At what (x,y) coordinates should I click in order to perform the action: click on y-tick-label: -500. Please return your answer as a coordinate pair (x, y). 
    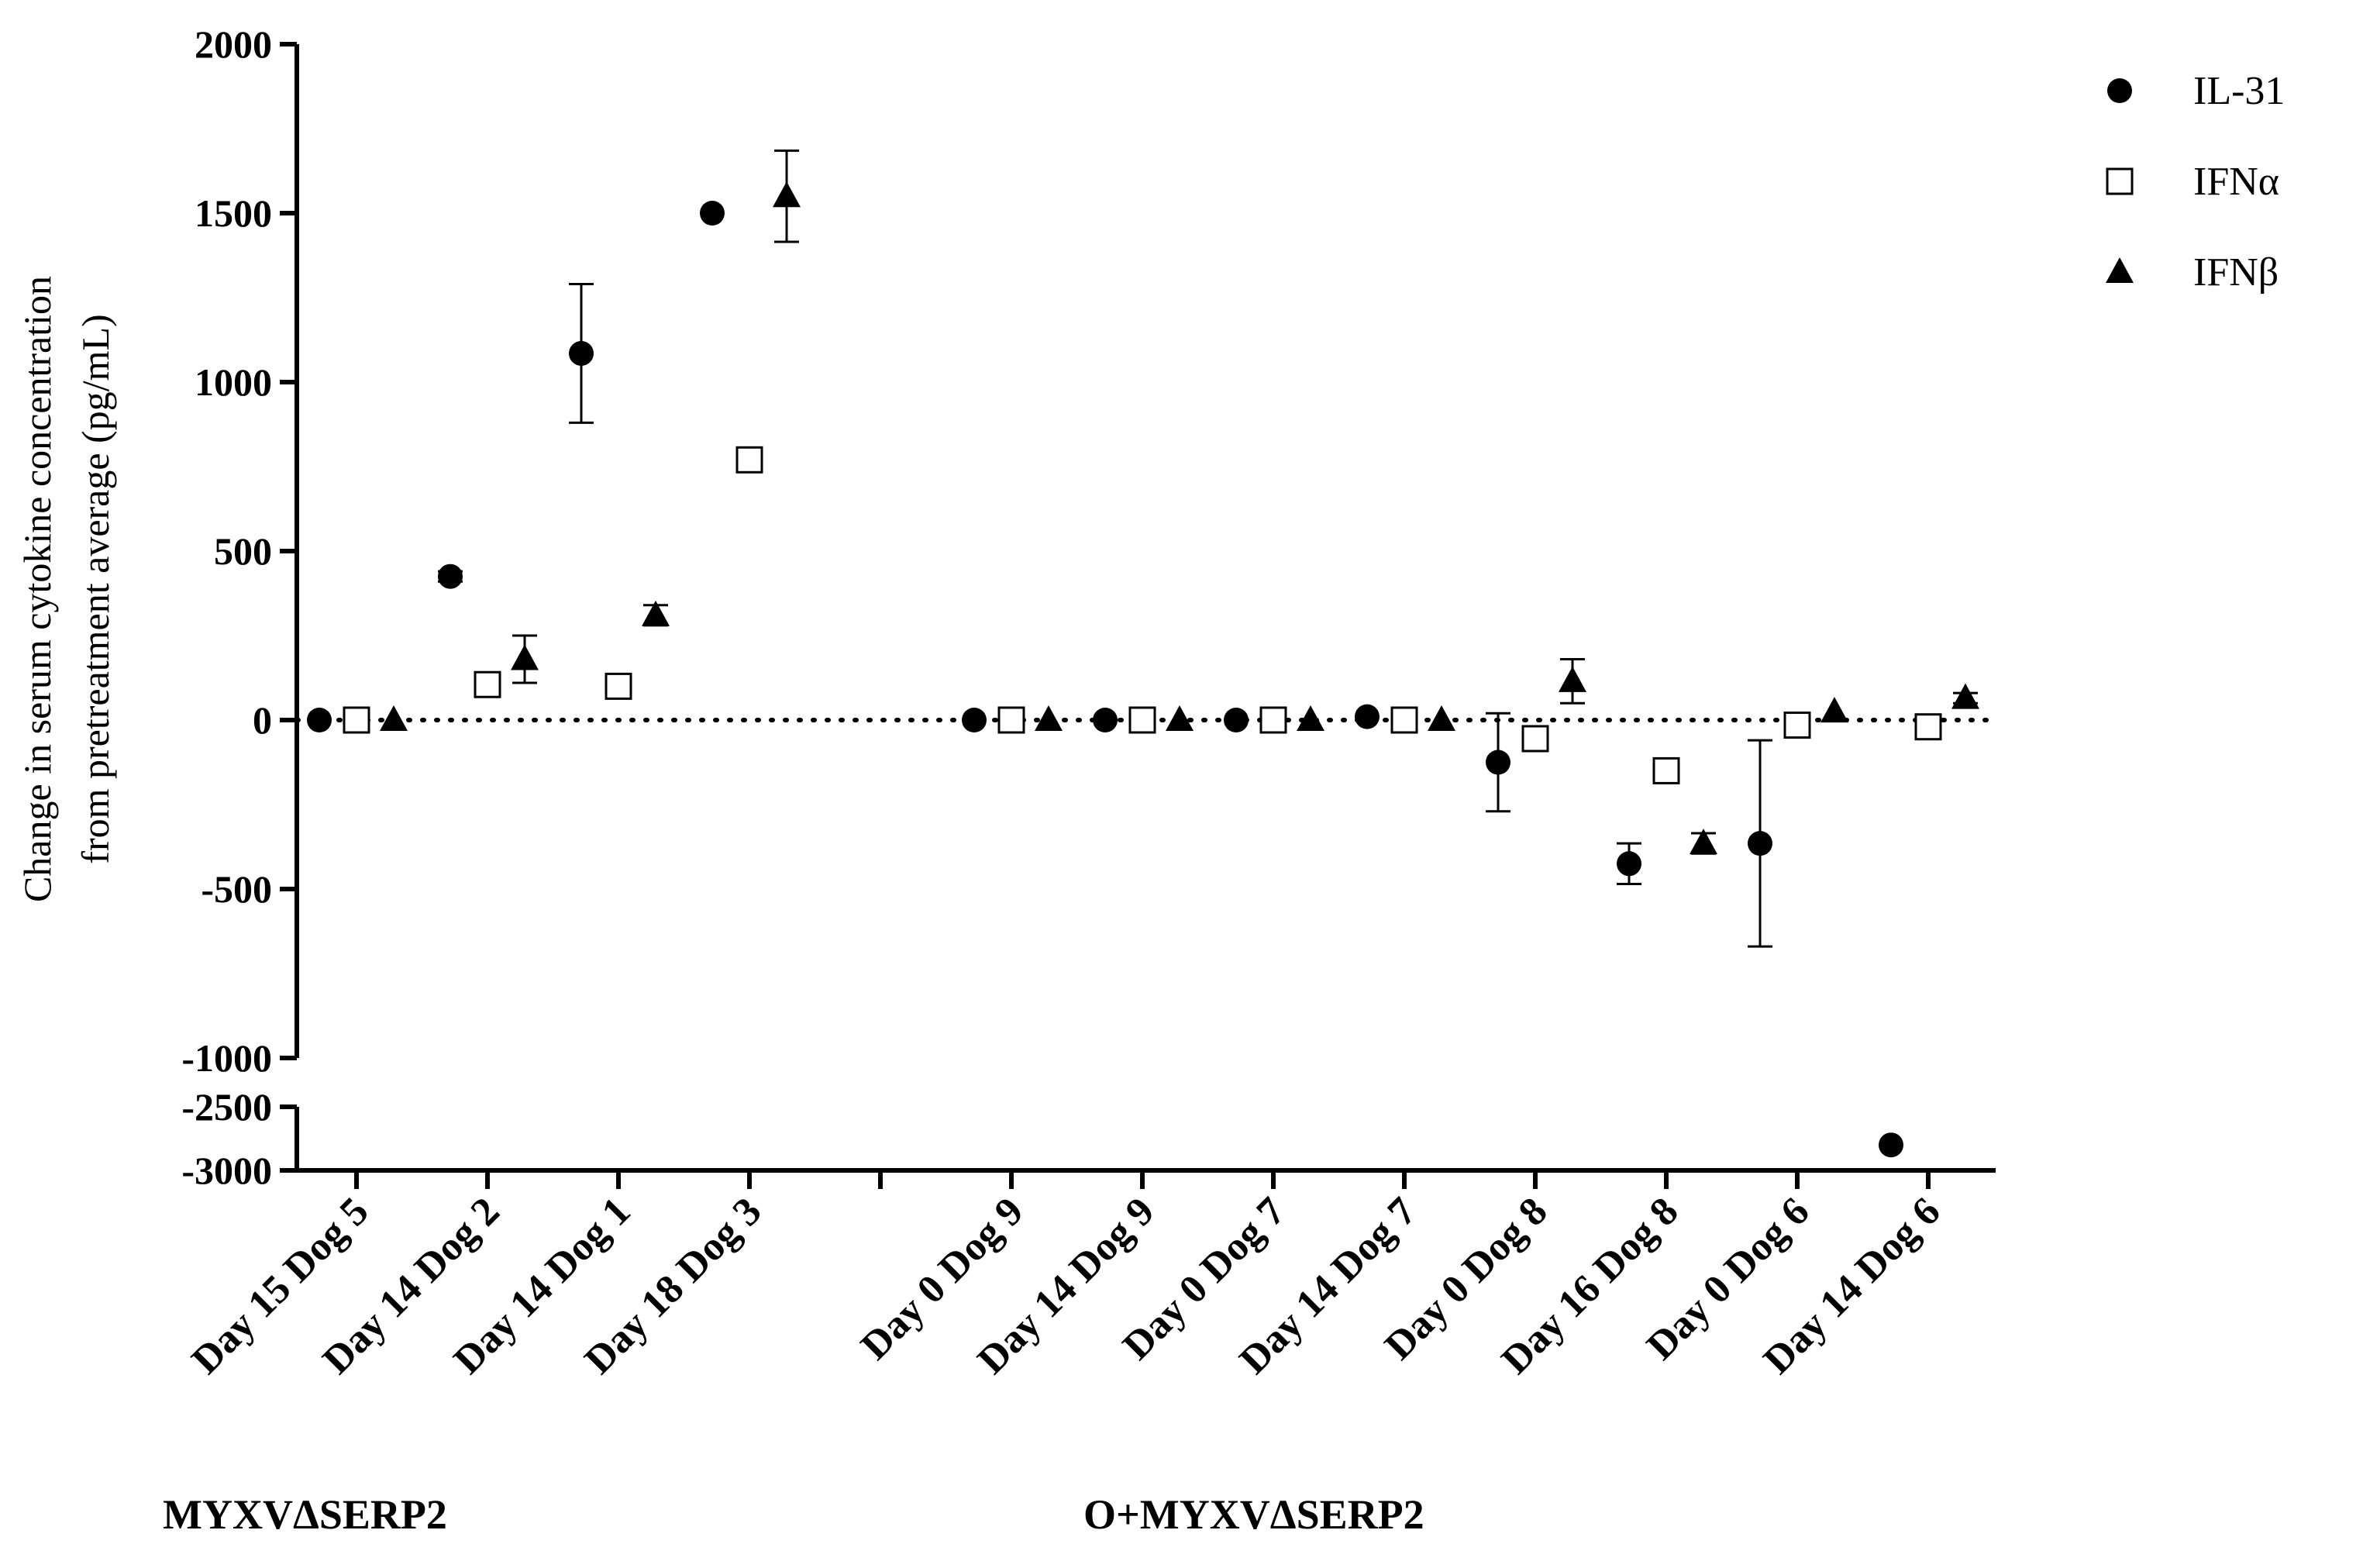
    Looking at the image, I should click on (236, 889).